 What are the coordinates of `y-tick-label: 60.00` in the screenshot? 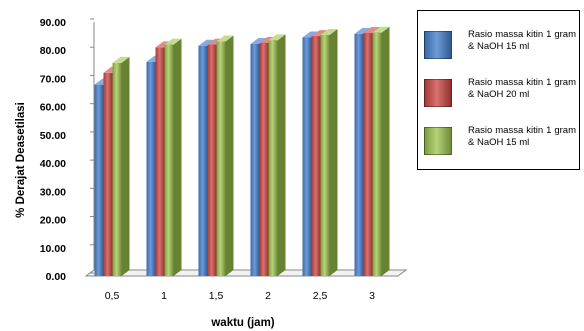 It's located at (53, 108).